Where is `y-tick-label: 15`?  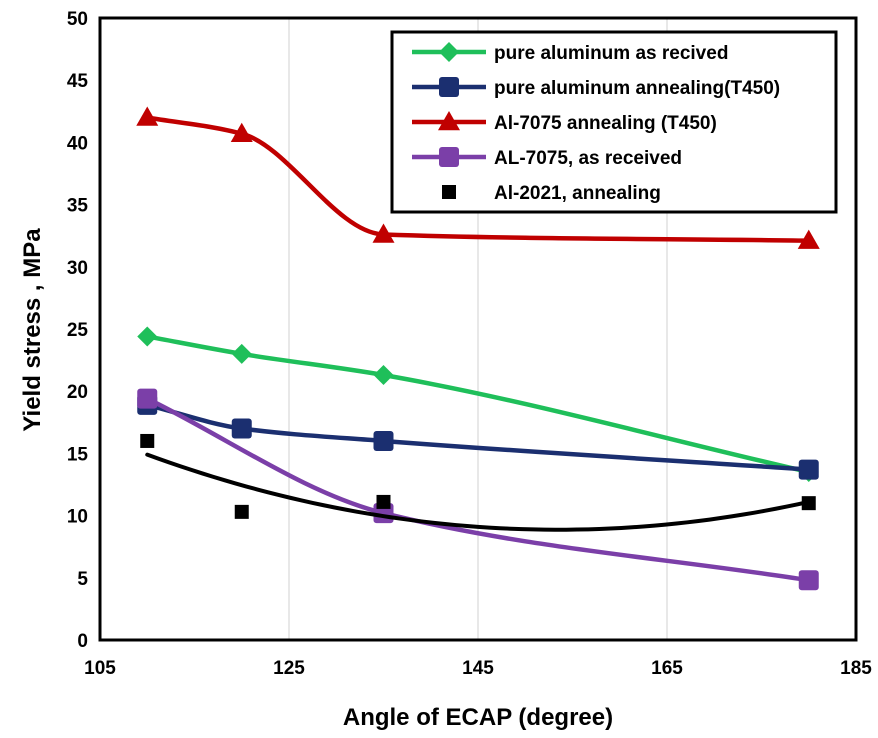
y-tick-label: 15 is located at coordinates (78, 454).